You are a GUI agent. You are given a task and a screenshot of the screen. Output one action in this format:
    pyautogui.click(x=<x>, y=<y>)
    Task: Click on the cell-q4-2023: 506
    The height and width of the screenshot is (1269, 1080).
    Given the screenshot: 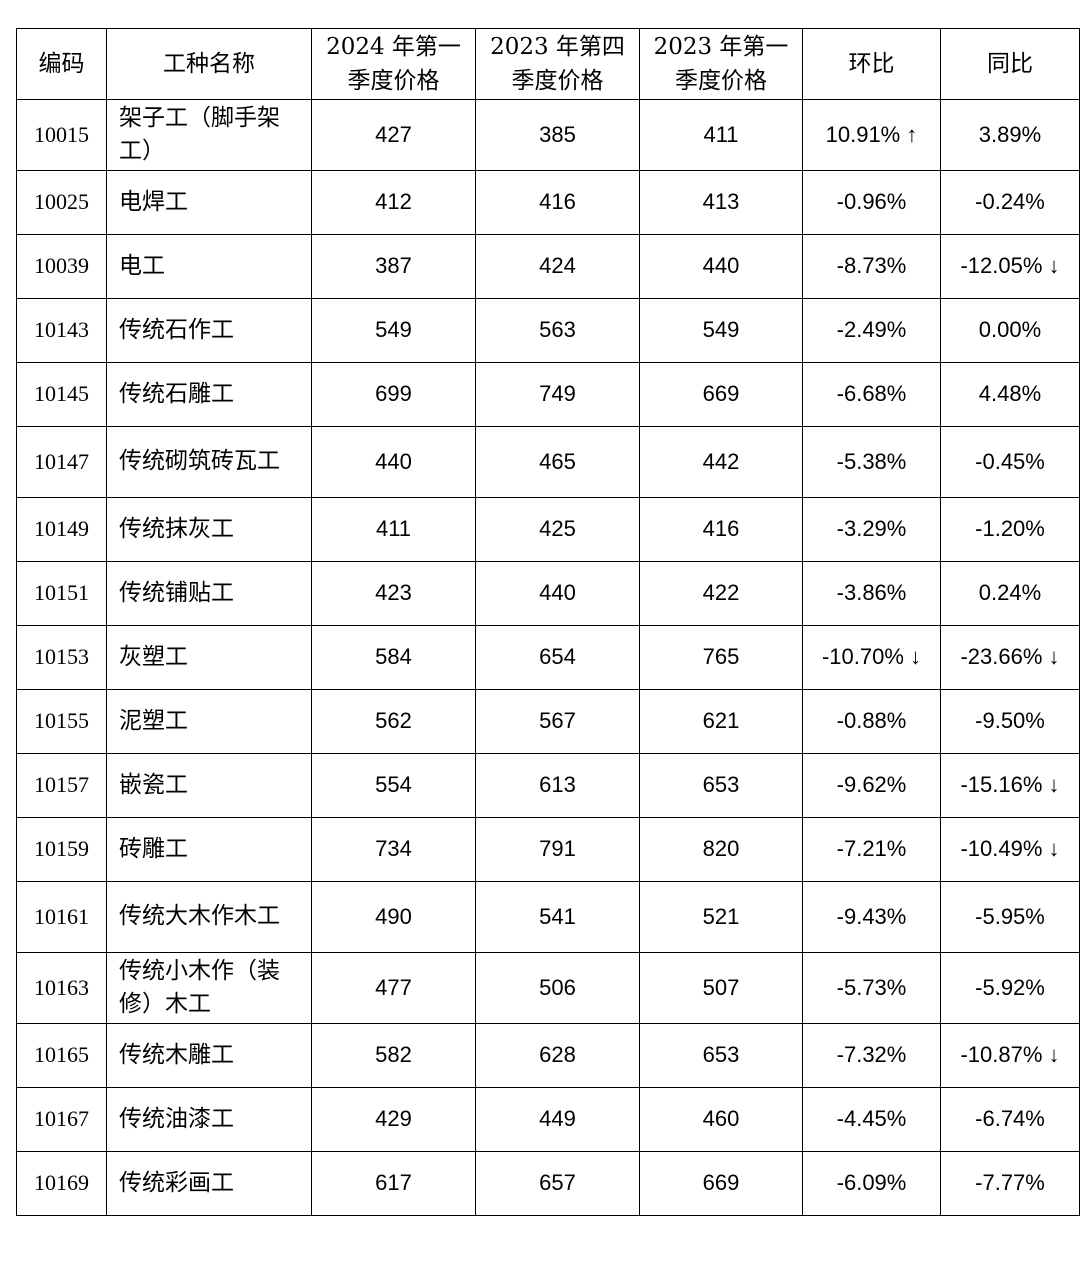 What is the action you would take?
    pyautogui.click(x=557, y=988)
    